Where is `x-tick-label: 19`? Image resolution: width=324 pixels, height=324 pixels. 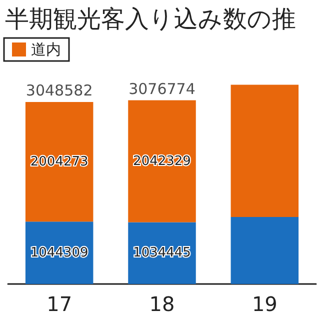
x-tick-label: 19 is located at coordinates (265, 304).